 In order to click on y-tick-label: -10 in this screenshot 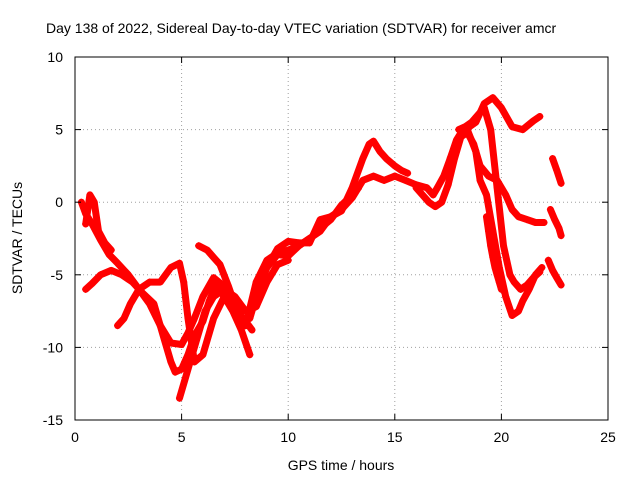, I will do `click(53, 347)`.